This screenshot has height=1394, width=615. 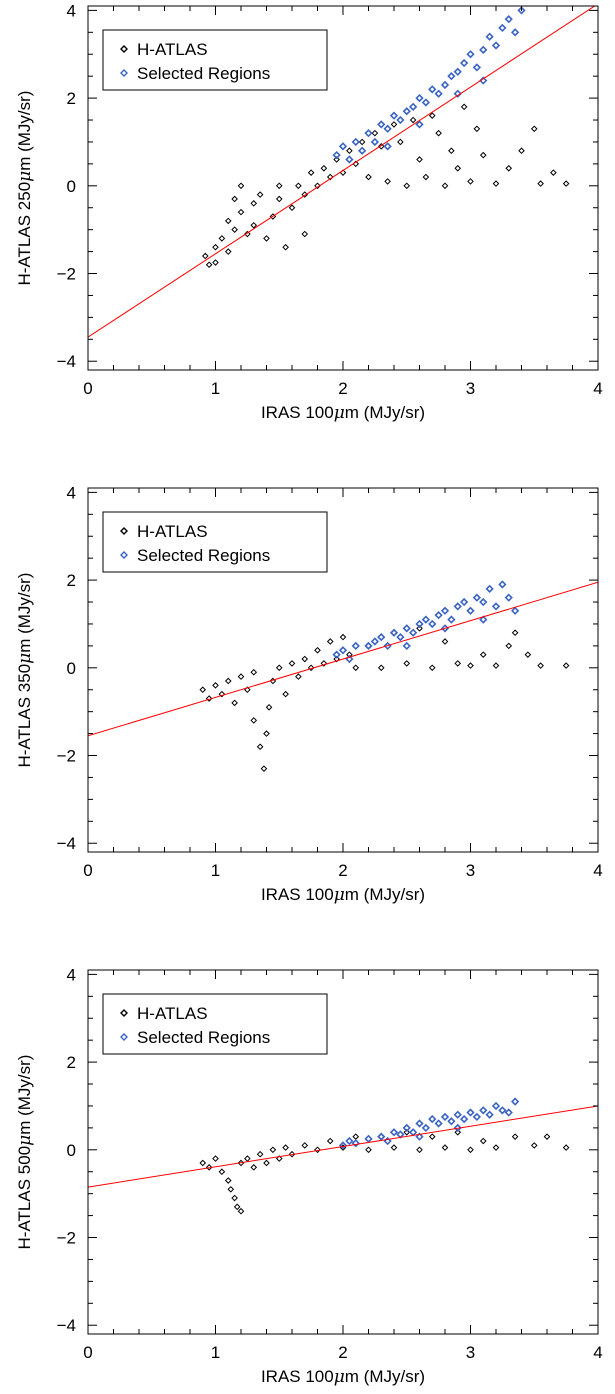 I want to click on x-tick-label: 2, so click(x=342, y=388).